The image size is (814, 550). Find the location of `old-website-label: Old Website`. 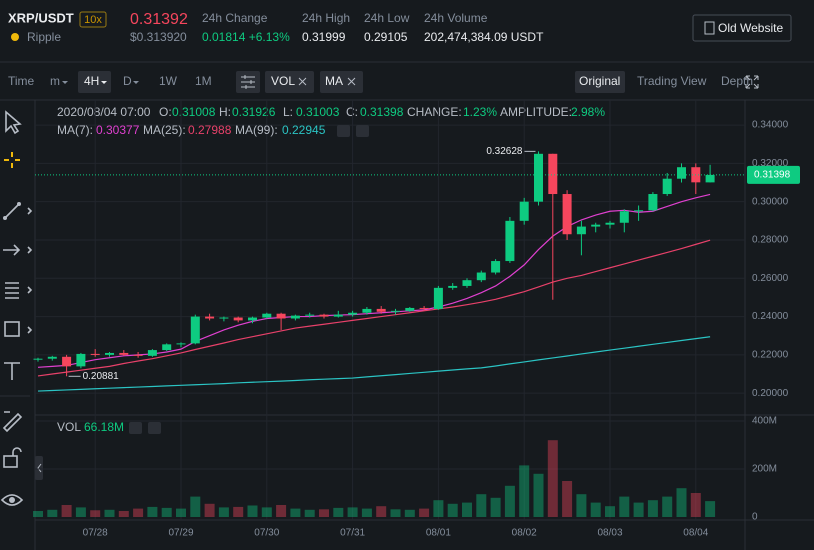

old-website-label: Old Website is located at coordinates (750, 28).